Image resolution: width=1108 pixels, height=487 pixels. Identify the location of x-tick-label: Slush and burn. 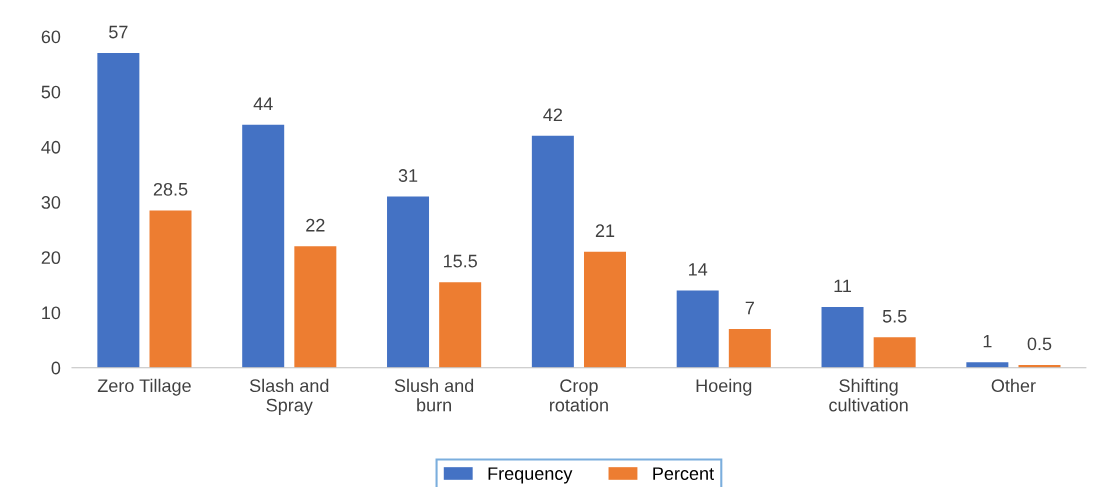
(434, 395).